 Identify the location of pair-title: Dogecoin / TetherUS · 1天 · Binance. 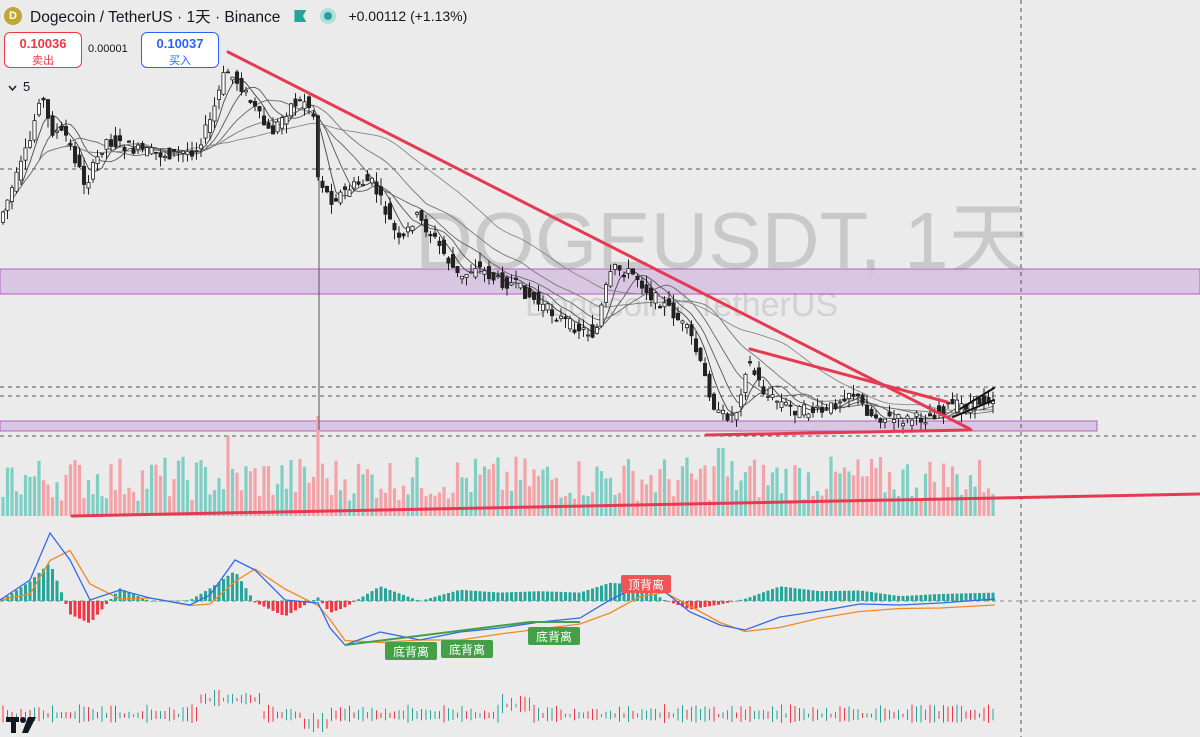
(155, 17).